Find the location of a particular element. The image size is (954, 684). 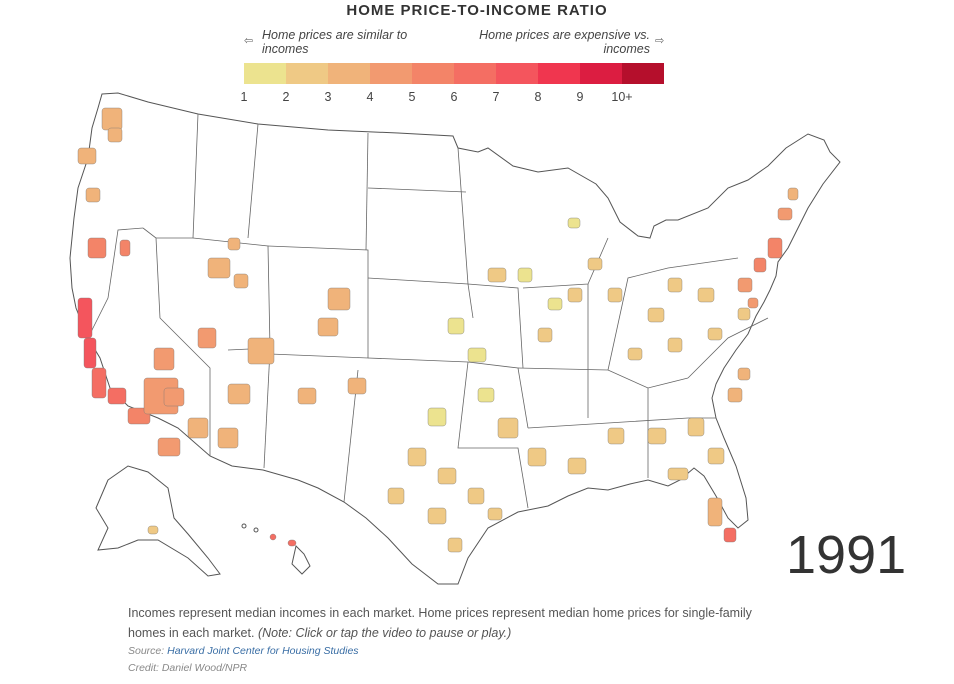

alaska-outline is located at coordinates (158, 521).